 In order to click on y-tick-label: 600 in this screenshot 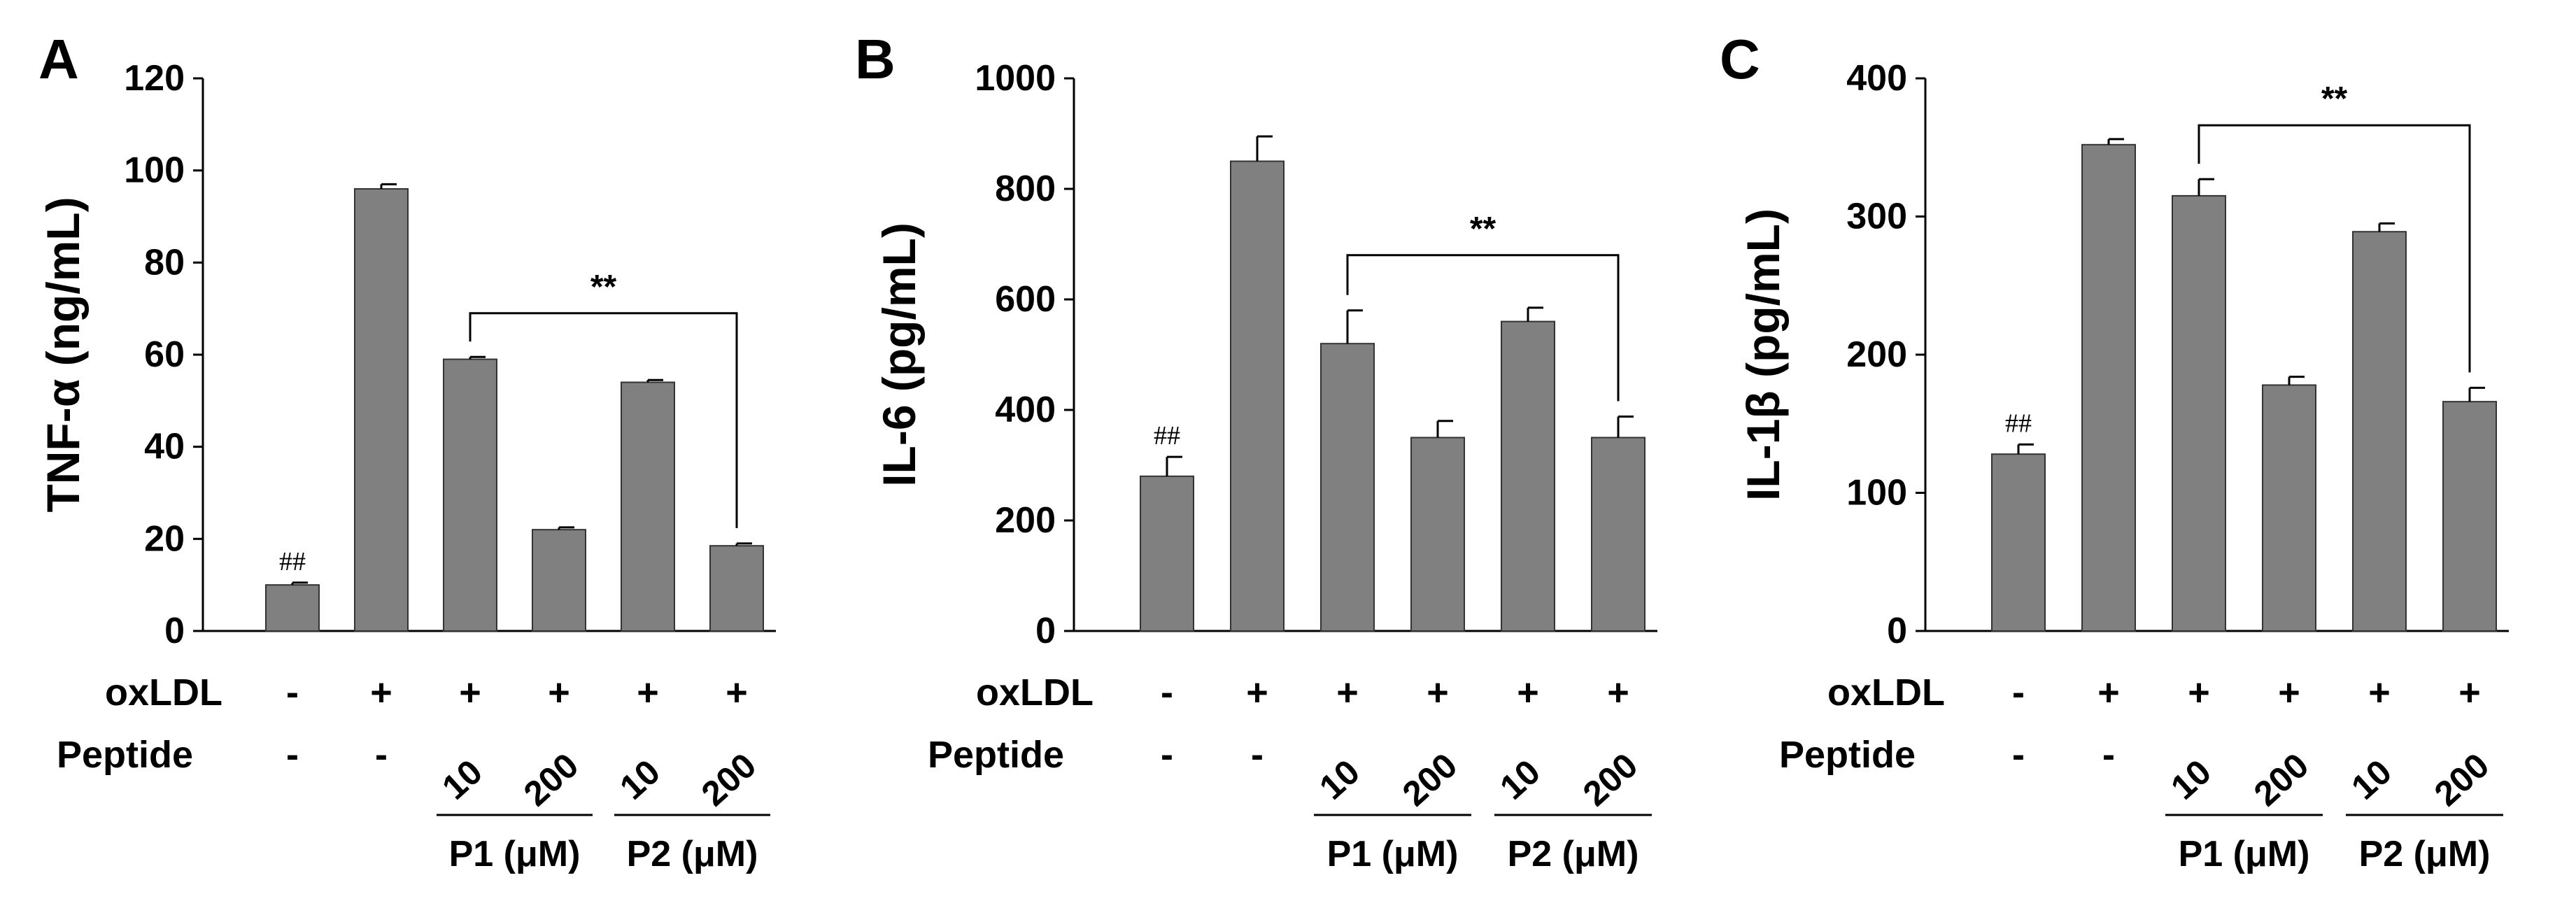, I will do `click(1025, 299)`.